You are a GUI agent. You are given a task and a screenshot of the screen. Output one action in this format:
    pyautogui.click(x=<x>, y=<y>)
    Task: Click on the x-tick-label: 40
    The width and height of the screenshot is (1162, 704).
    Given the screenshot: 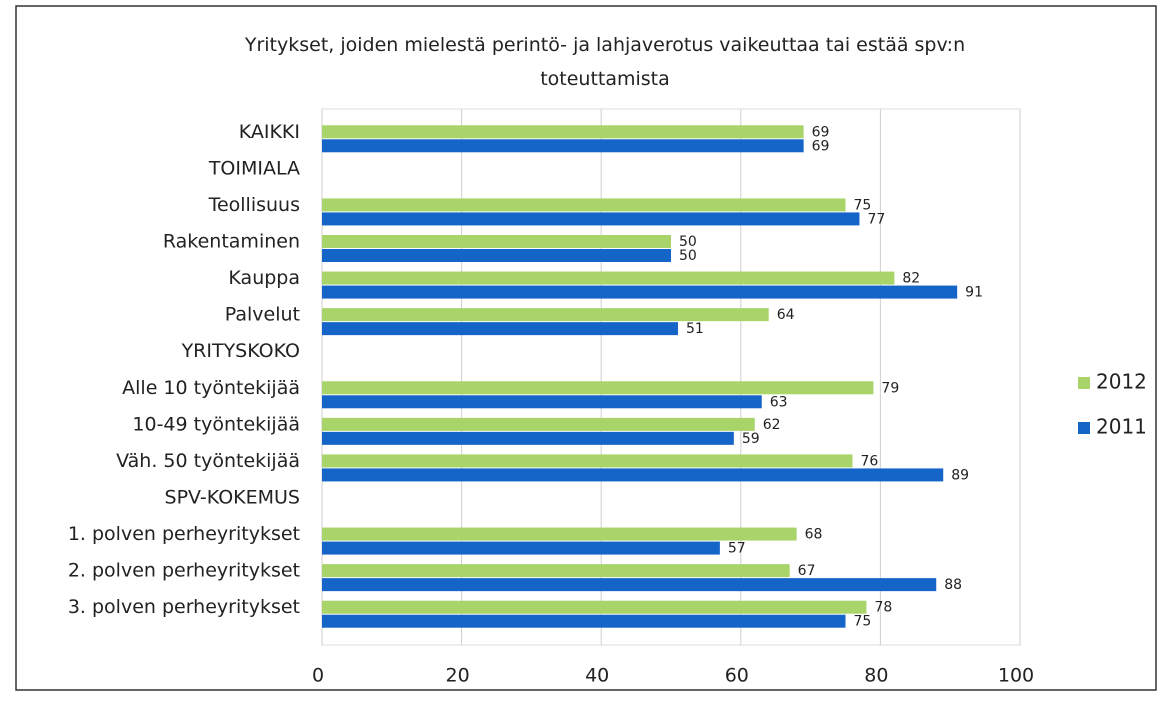 What is the action you would take?
    pyautogui.click(x=597, y=676)
    